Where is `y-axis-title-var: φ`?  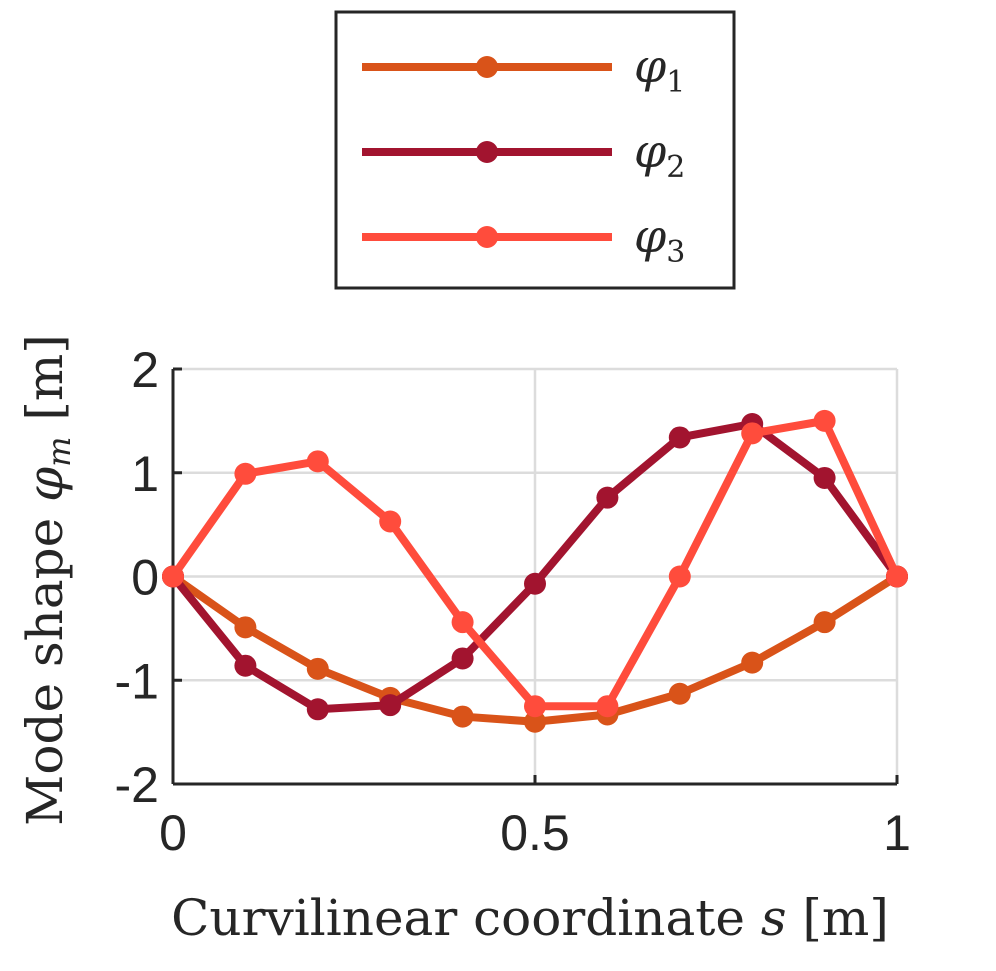 y-axis-title-var: φ is located at coordinates (45, 484).